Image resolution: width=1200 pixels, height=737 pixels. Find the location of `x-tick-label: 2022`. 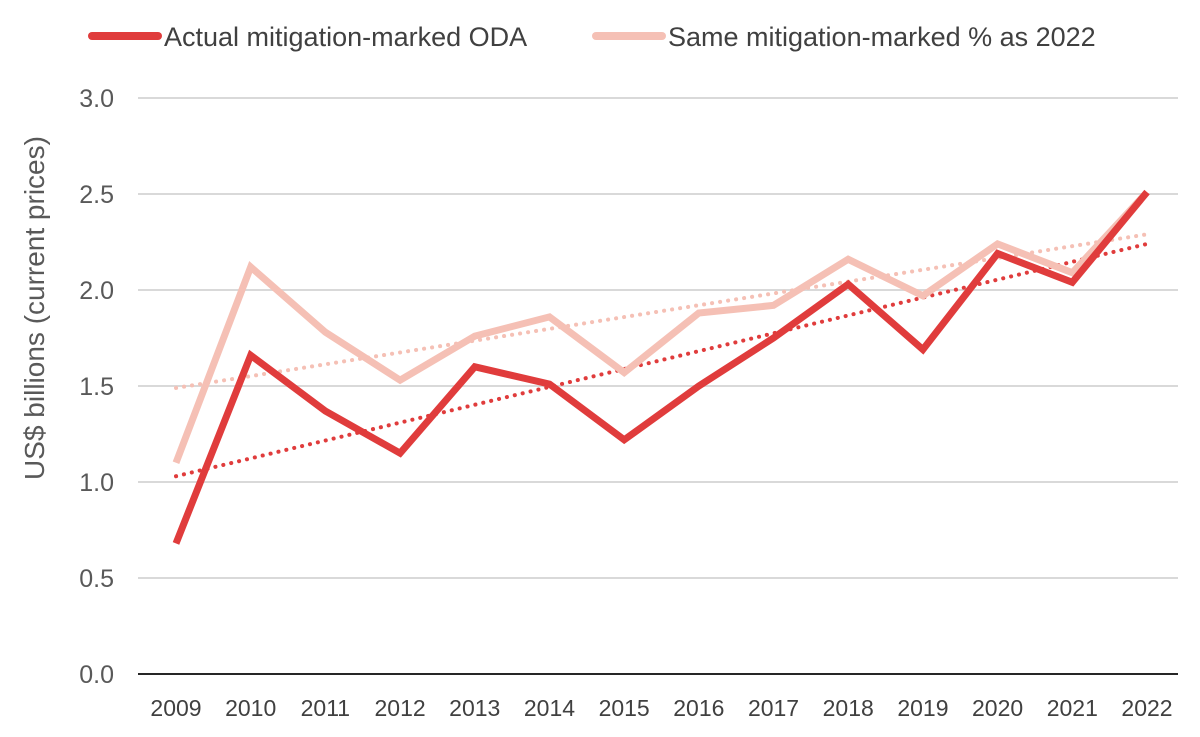

x-tick-label: 2022 is located at coordinates (1146, 708).